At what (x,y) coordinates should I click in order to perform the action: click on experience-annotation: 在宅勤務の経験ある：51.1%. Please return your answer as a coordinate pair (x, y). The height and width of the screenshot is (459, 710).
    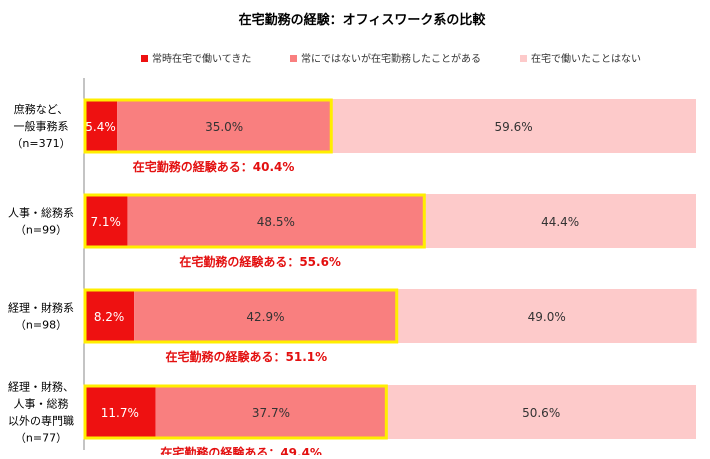
    Looking at the image, I should click on (247, 356).